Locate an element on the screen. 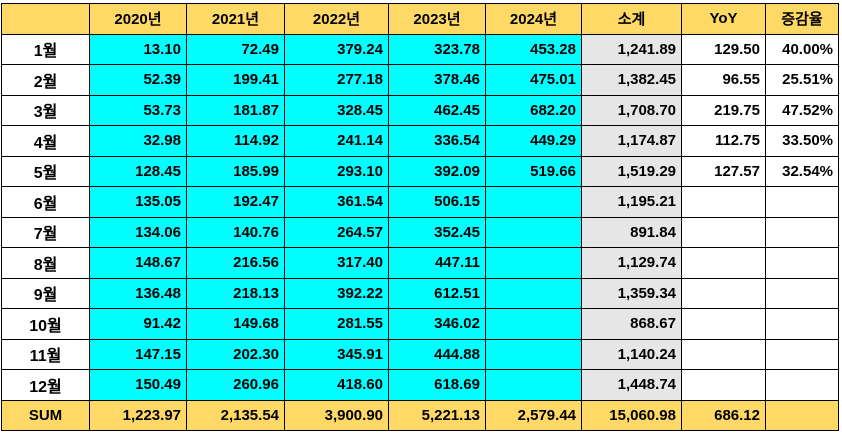  sum-2020-cell: 1,223.97 is located at coordinates (138, 415).